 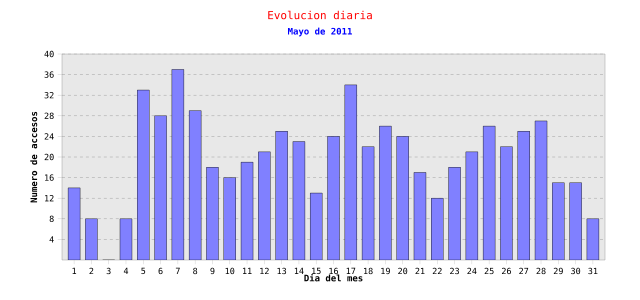 I want to click on x-tick-label: 8, so click(x=195, y=271).